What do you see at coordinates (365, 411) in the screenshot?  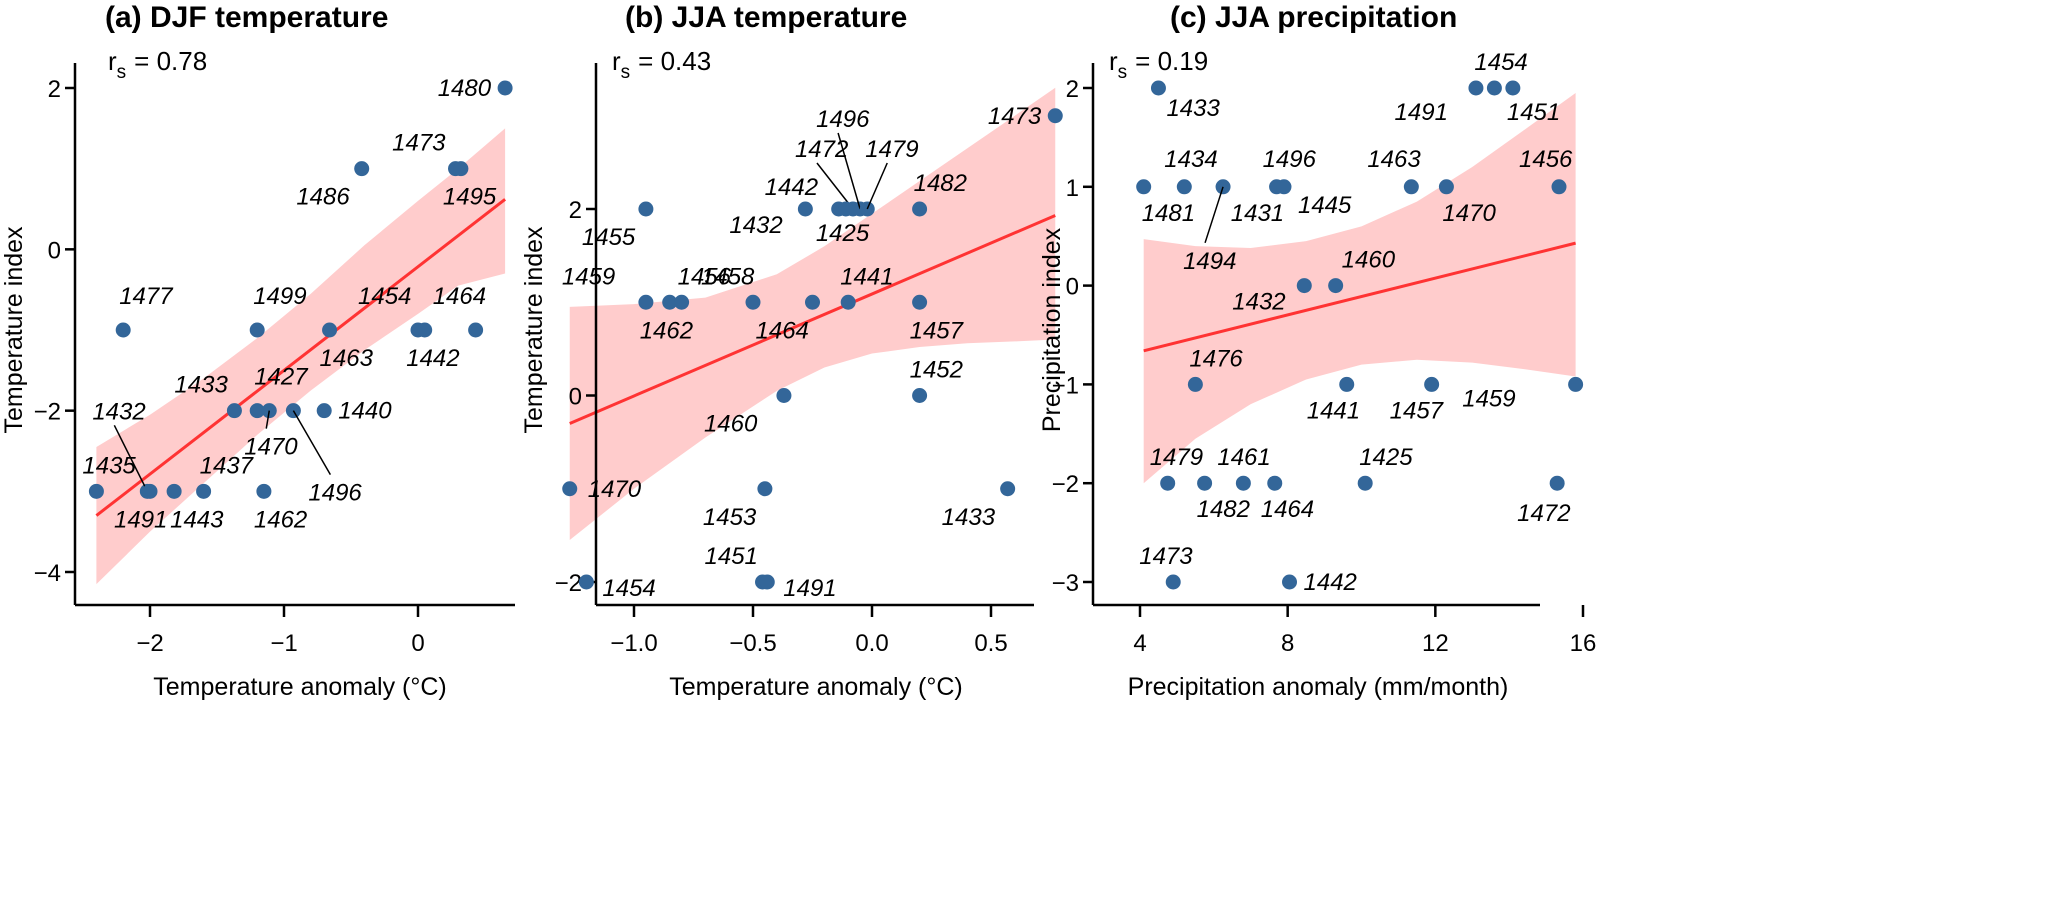 I see `point-label: 1440` at bounding box center [365, 411].